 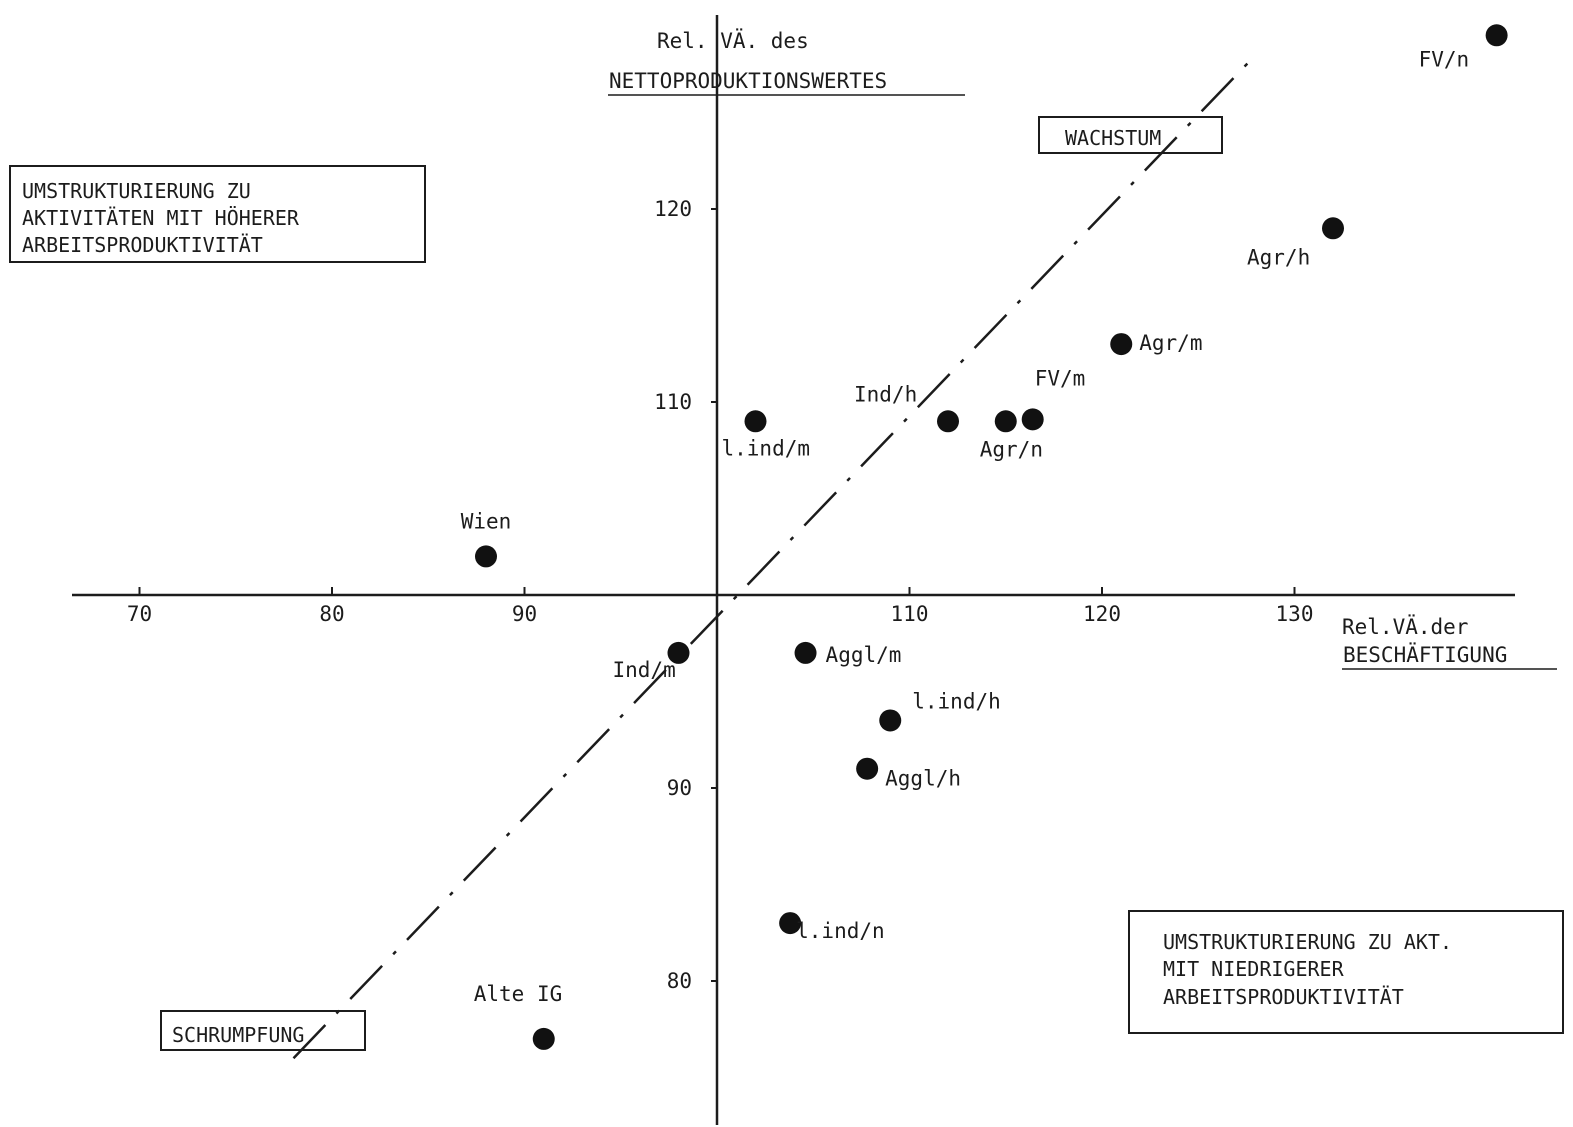 I want to click on x-tick-label: 70, so click(x=139, y=614).